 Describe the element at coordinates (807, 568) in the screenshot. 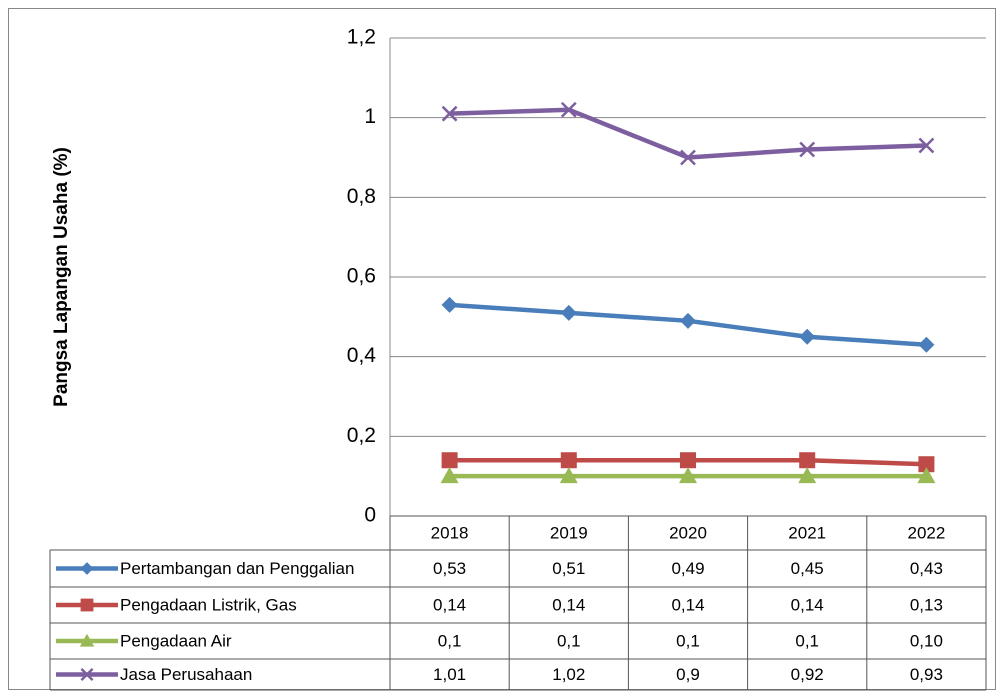

I see `data-label: 0,45` at that location.